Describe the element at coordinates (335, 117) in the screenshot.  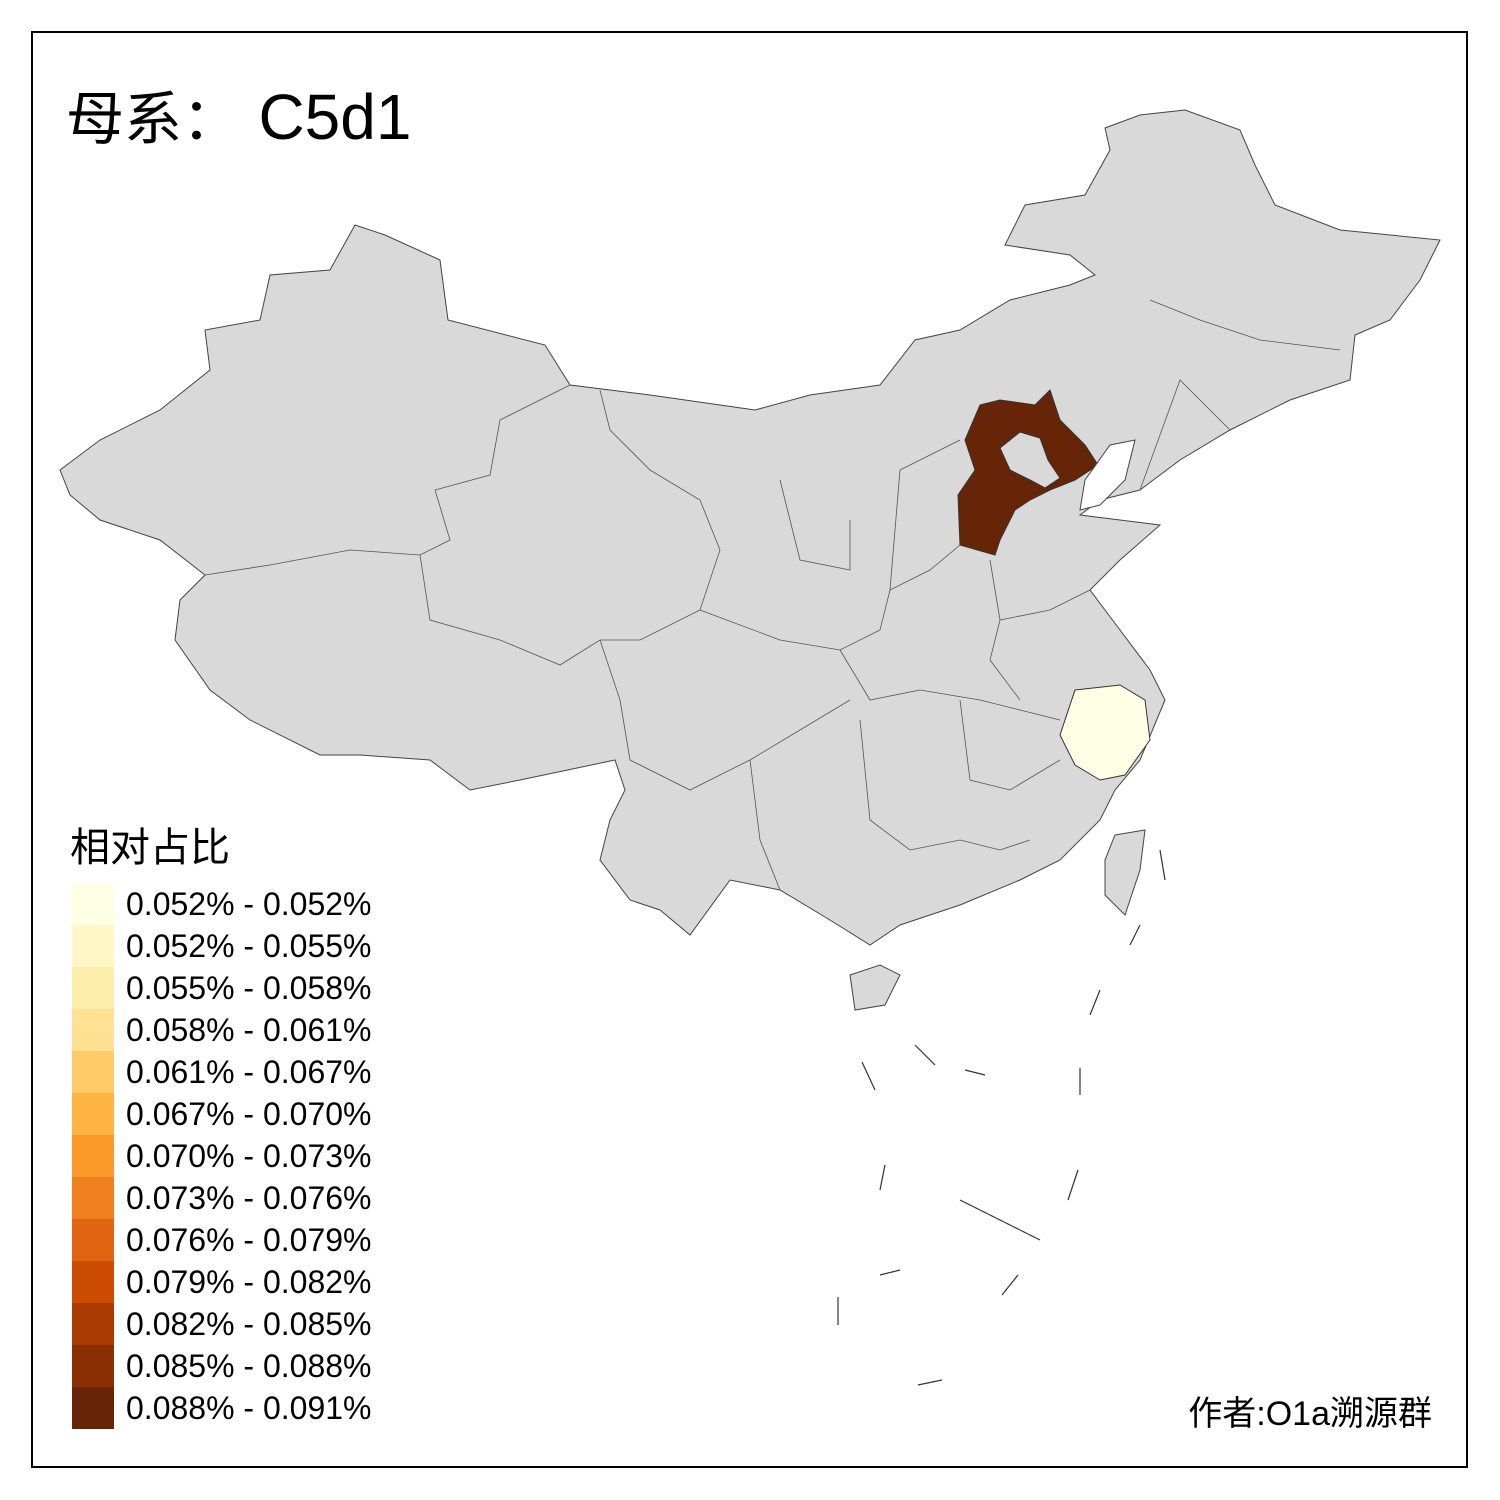
I see `title-haplogroup: C5d1` at that location.